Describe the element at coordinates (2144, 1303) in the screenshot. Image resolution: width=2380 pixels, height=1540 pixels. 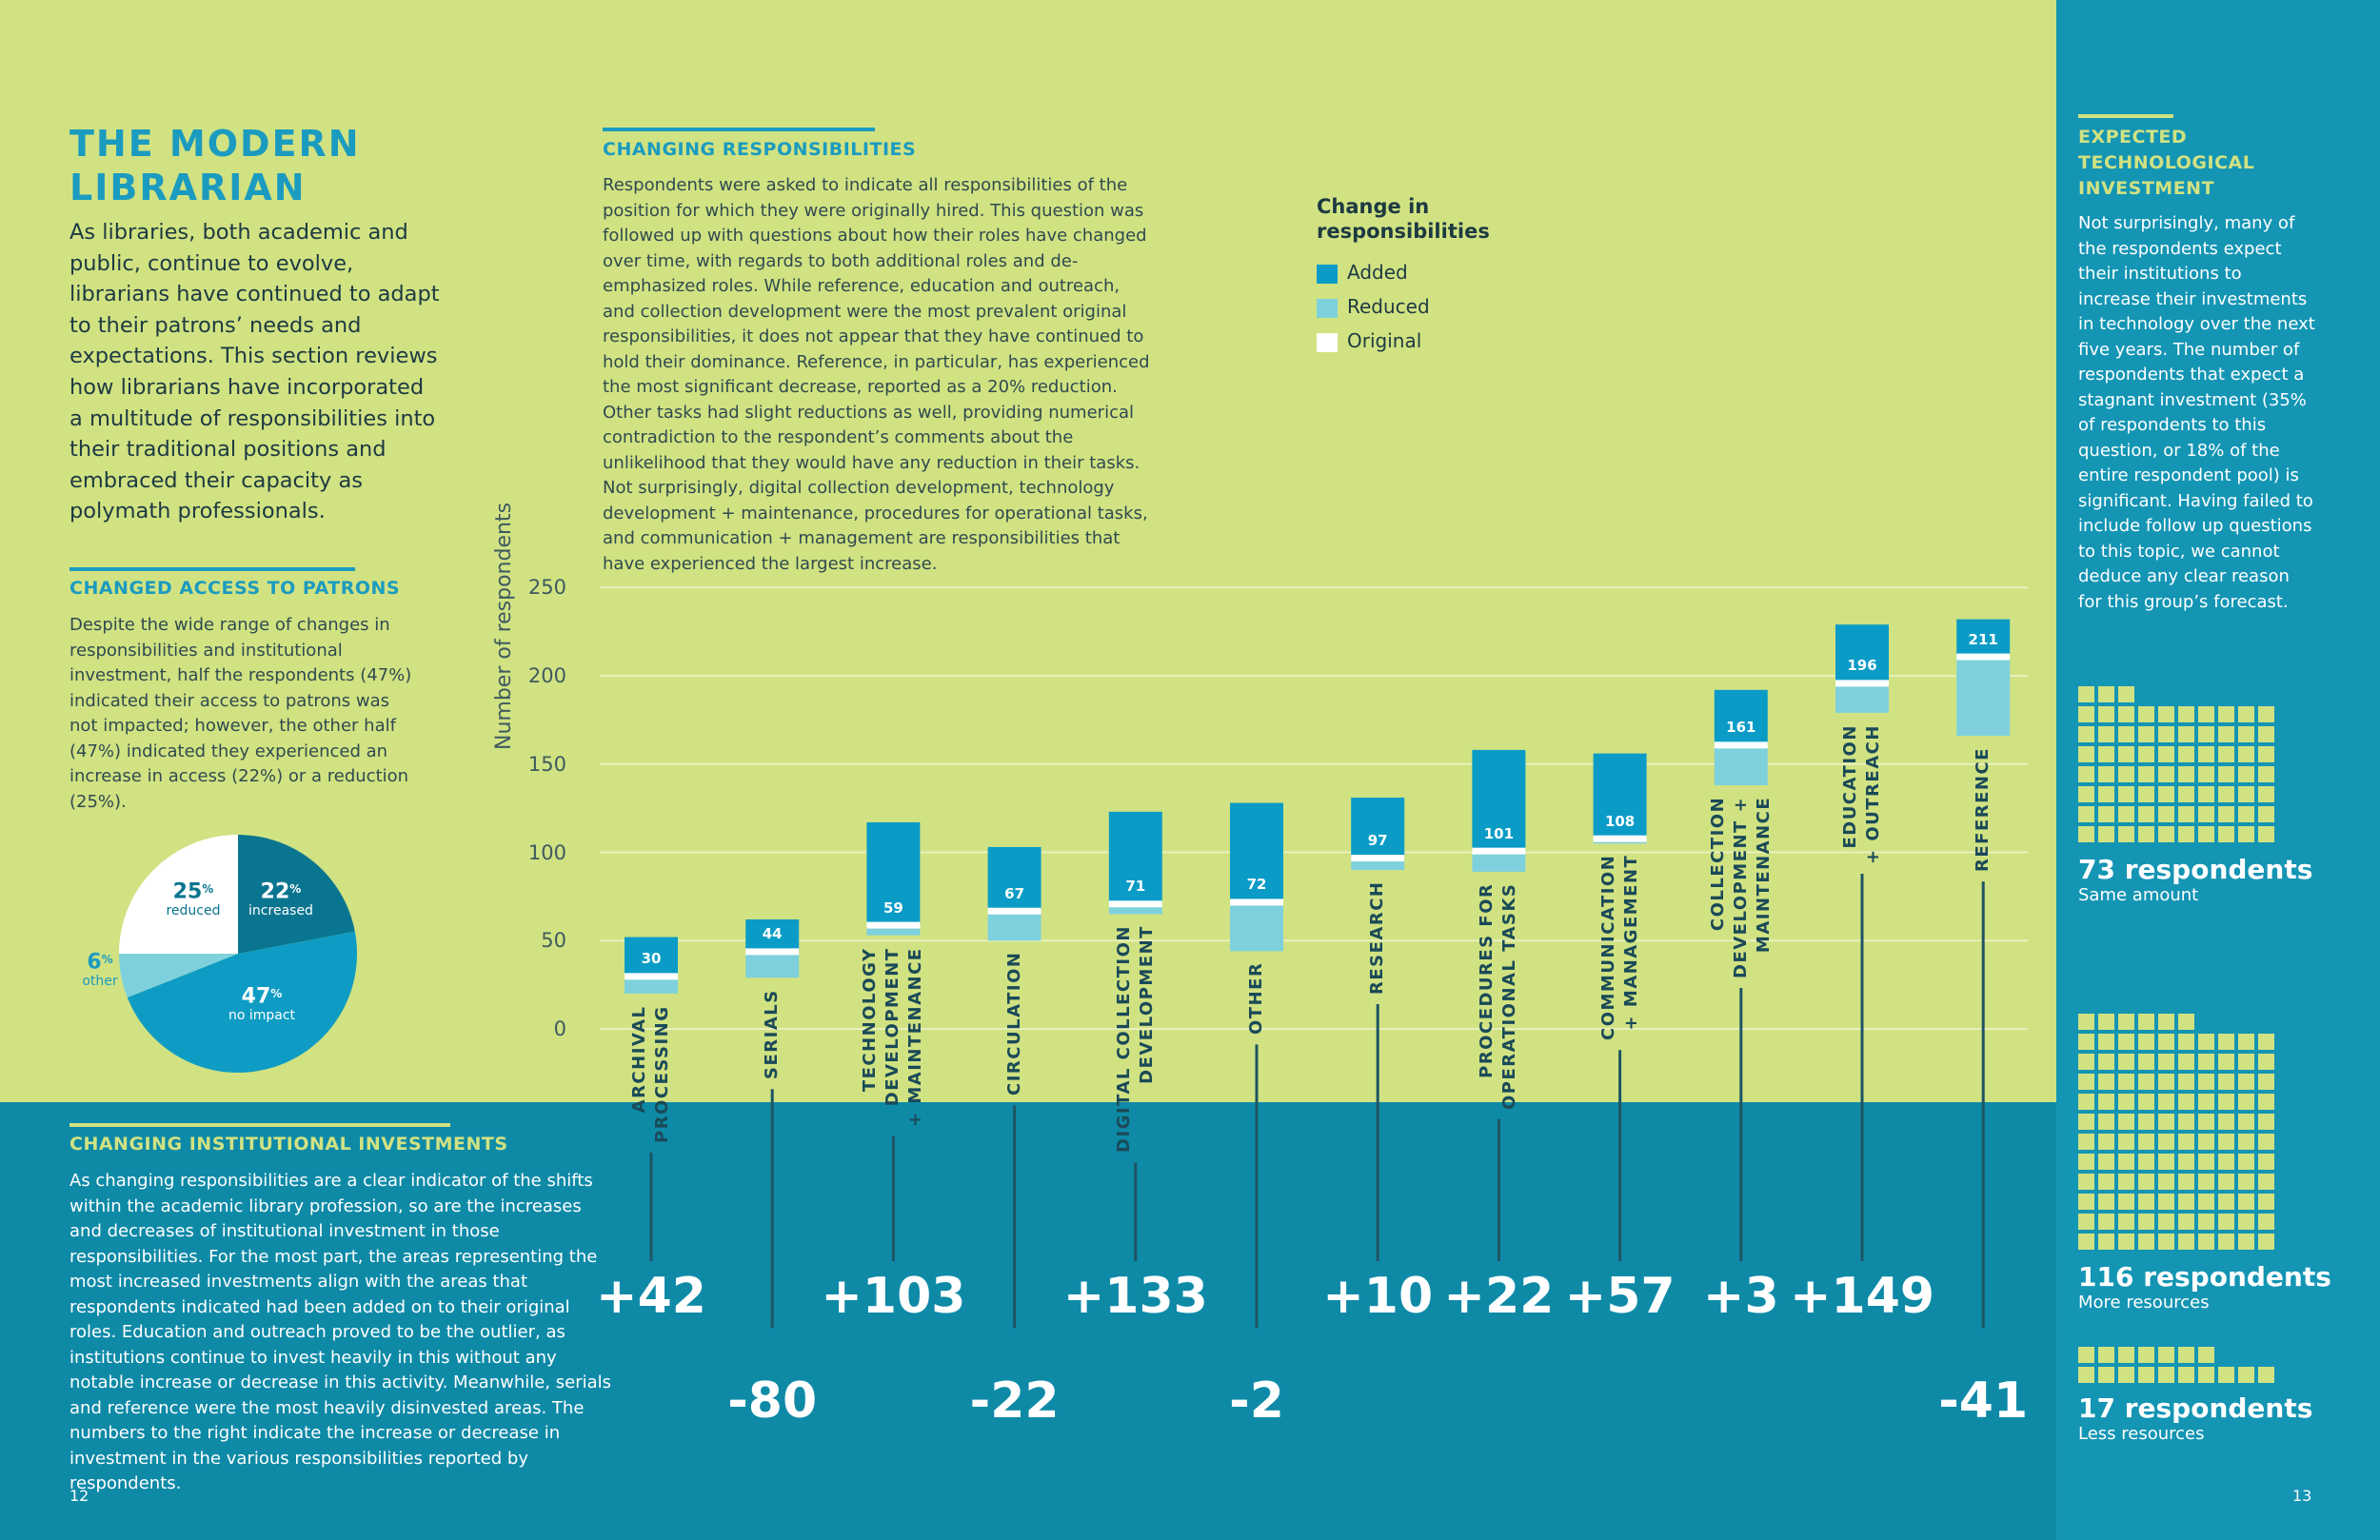
I see `group-more-subtitle: More resources` at that location.